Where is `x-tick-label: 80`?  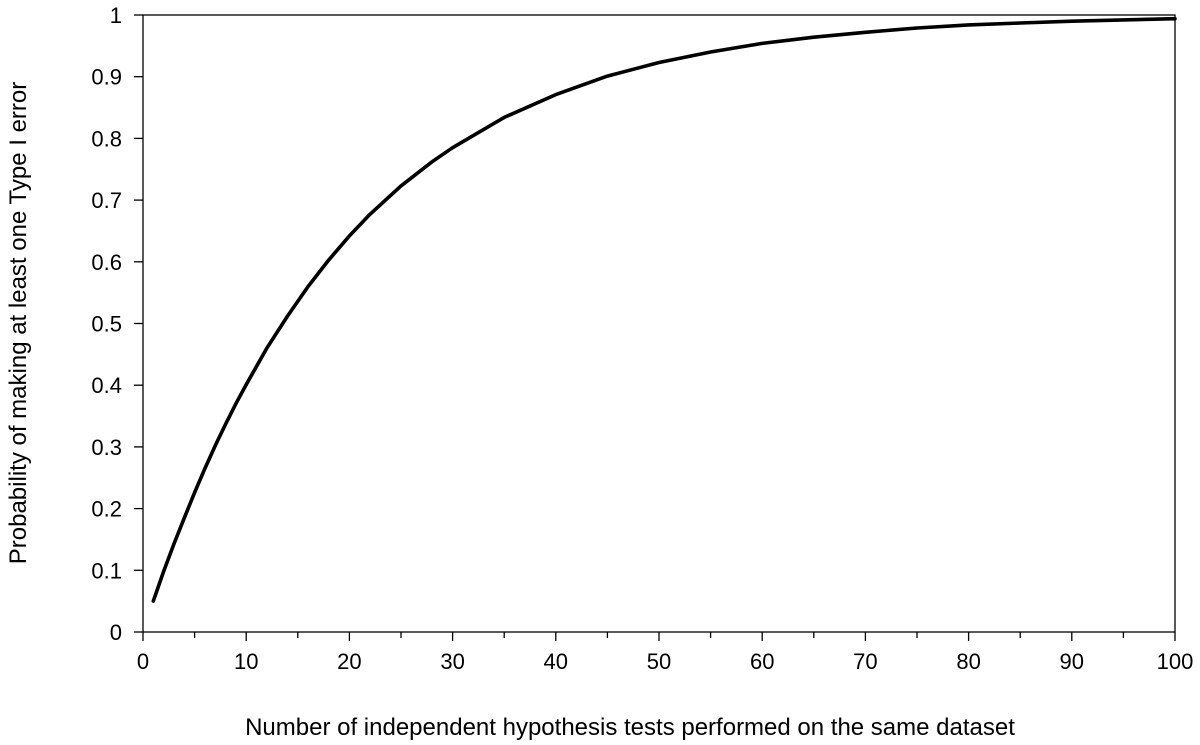
x-tick-label: 80 is located at coordinates (968, 661).